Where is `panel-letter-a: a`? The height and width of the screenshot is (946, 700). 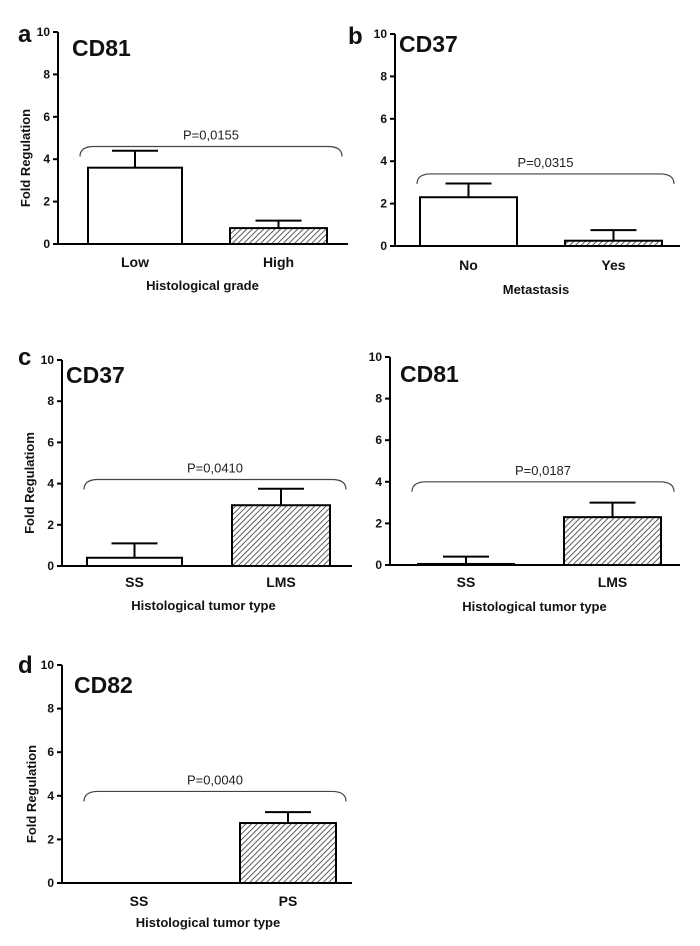 panel-letter-a: a is located at coordinates (25, 34).